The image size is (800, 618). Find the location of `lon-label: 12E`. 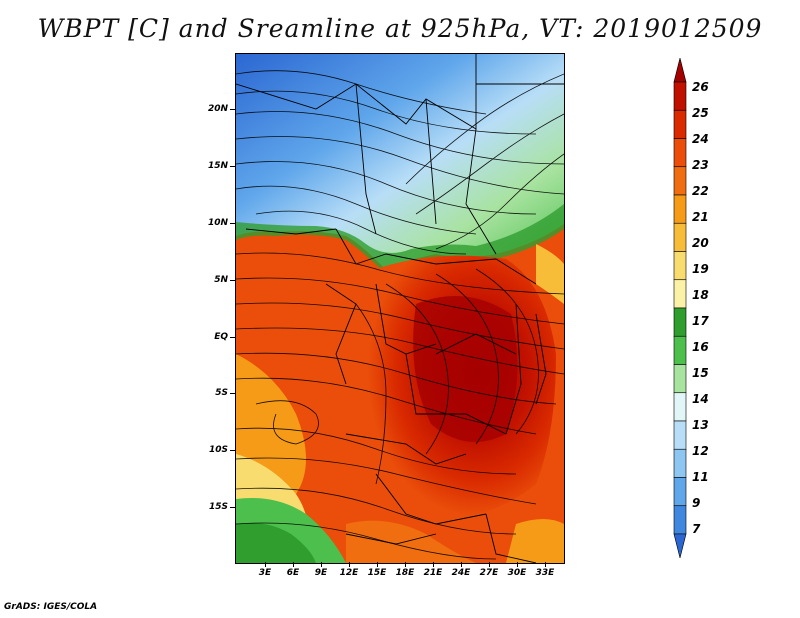

lon-label: 12E is located at coordinates (349, 573).